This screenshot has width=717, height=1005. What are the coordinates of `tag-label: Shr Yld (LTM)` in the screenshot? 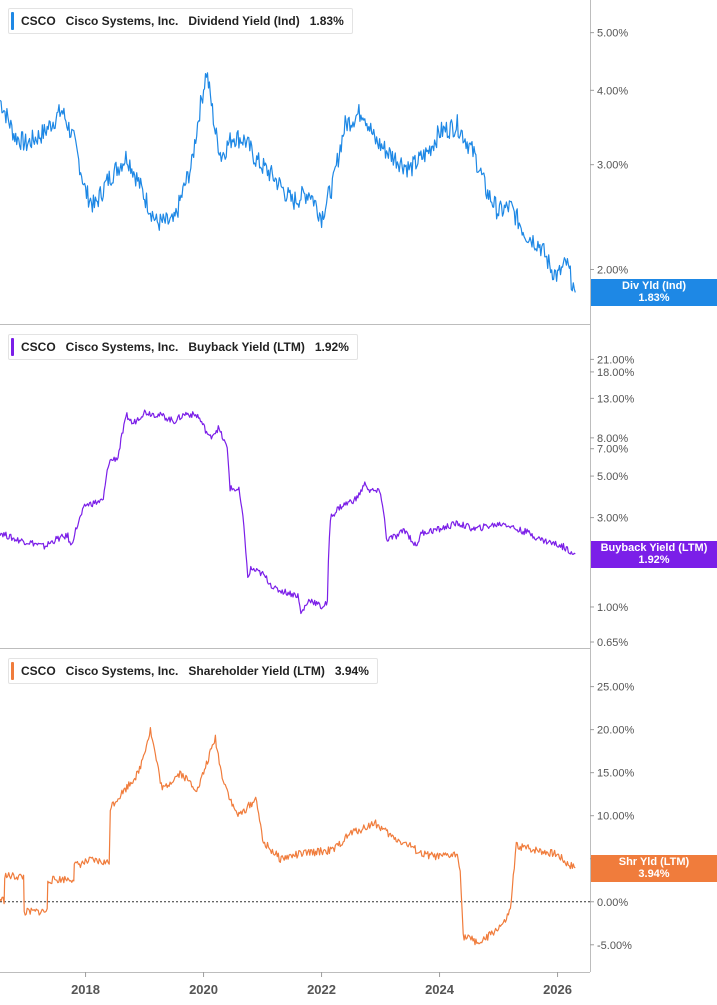 It's located at (654, 862).